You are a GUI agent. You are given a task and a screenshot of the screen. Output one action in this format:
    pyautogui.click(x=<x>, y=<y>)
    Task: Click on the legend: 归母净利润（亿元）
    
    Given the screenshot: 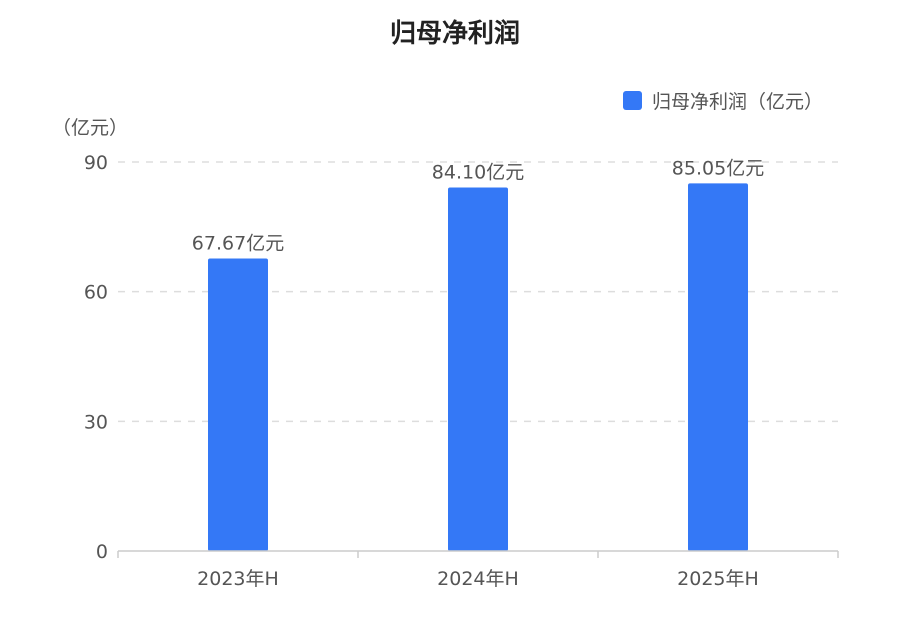 What is the action you would take?
    pyautogui.click(x=723, y=102)
    